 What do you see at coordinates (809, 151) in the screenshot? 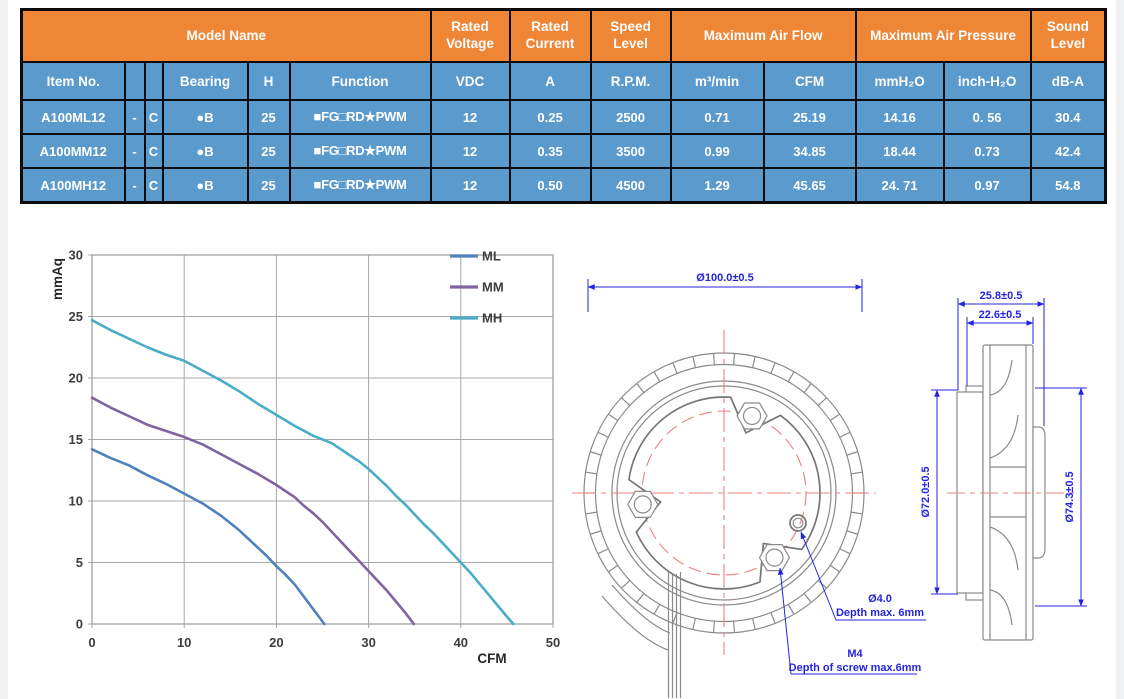
I see `cell-cfm: 34.85` at bounding box center [809, 151].